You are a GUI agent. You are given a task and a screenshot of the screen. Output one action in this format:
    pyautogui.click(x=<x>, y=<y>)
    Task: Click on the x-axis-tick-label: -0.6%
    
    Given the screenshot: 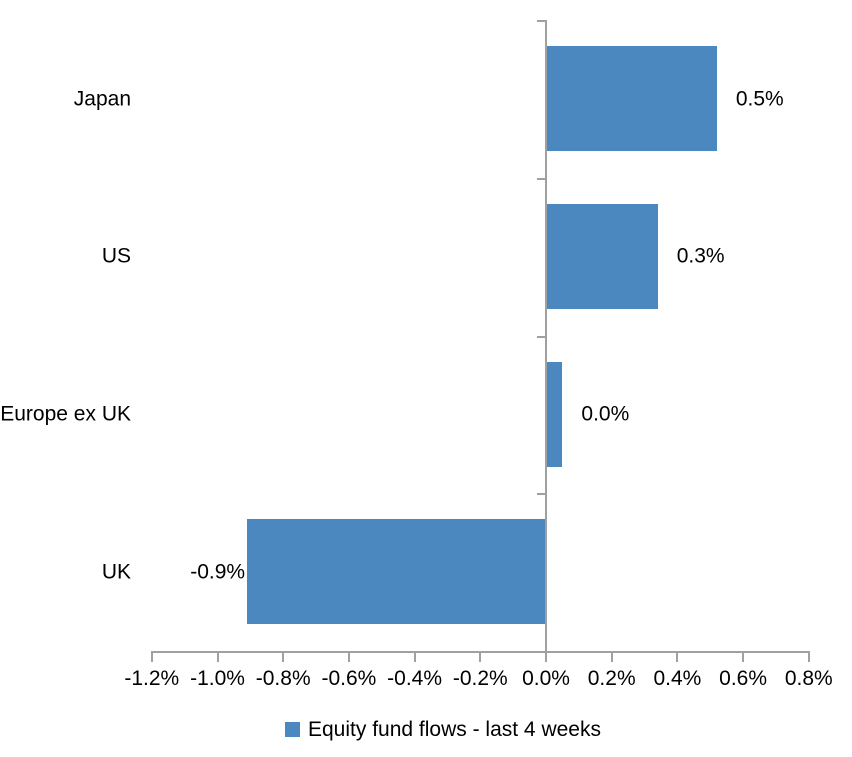 What is the action you would take?
    pyautogui.click(x=349, y=678)
    